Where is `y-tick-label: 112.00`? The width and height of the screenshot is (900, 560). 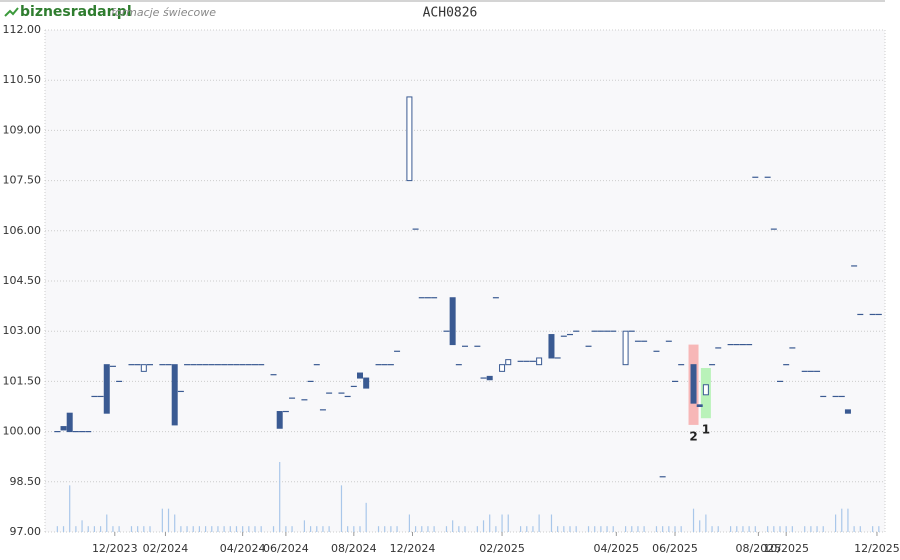
y-tick-label: 112.00 is located at coordinates (22, 29).